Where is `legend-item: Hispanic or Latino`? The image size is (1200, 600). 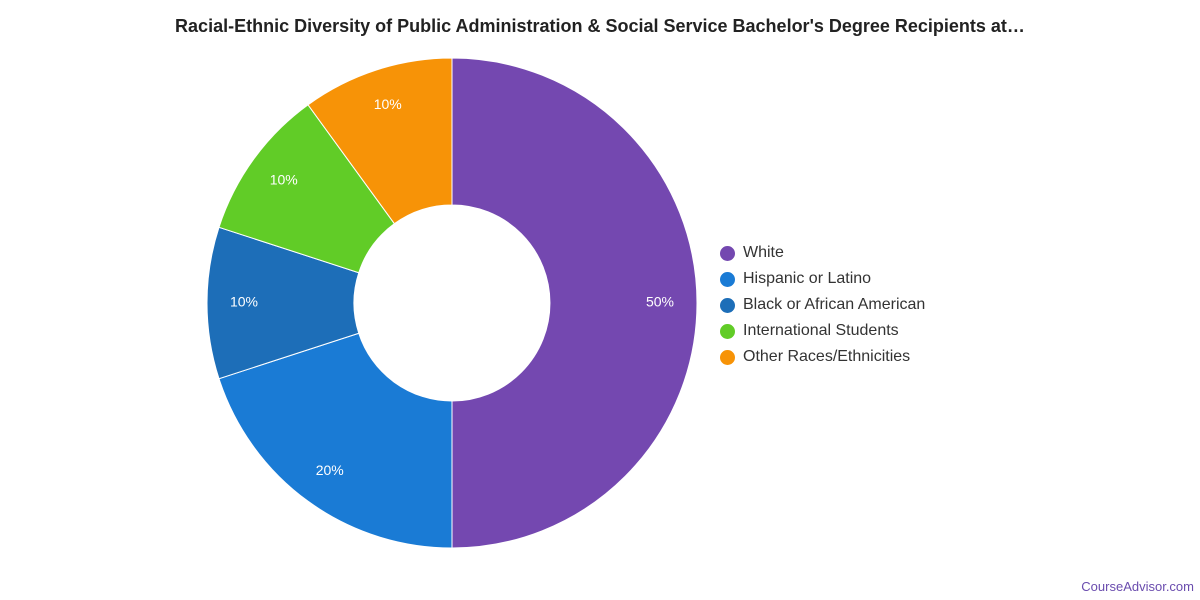
legend-item: Hispanic or Latino is located at coordinates (822, 279).